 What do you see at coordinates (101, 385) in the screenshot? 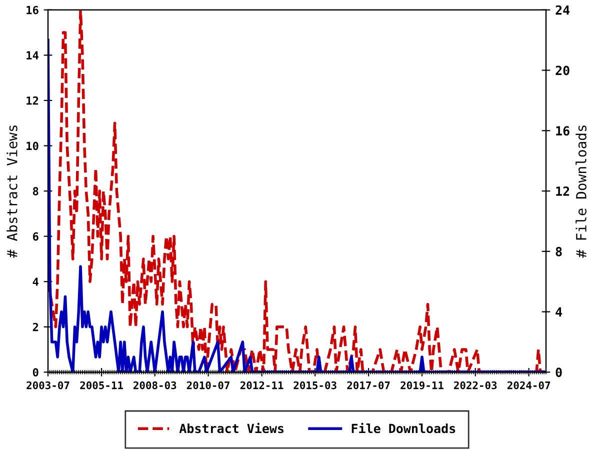
I see `x-tick-label: 2005-11` at bounding box center [101, 385].